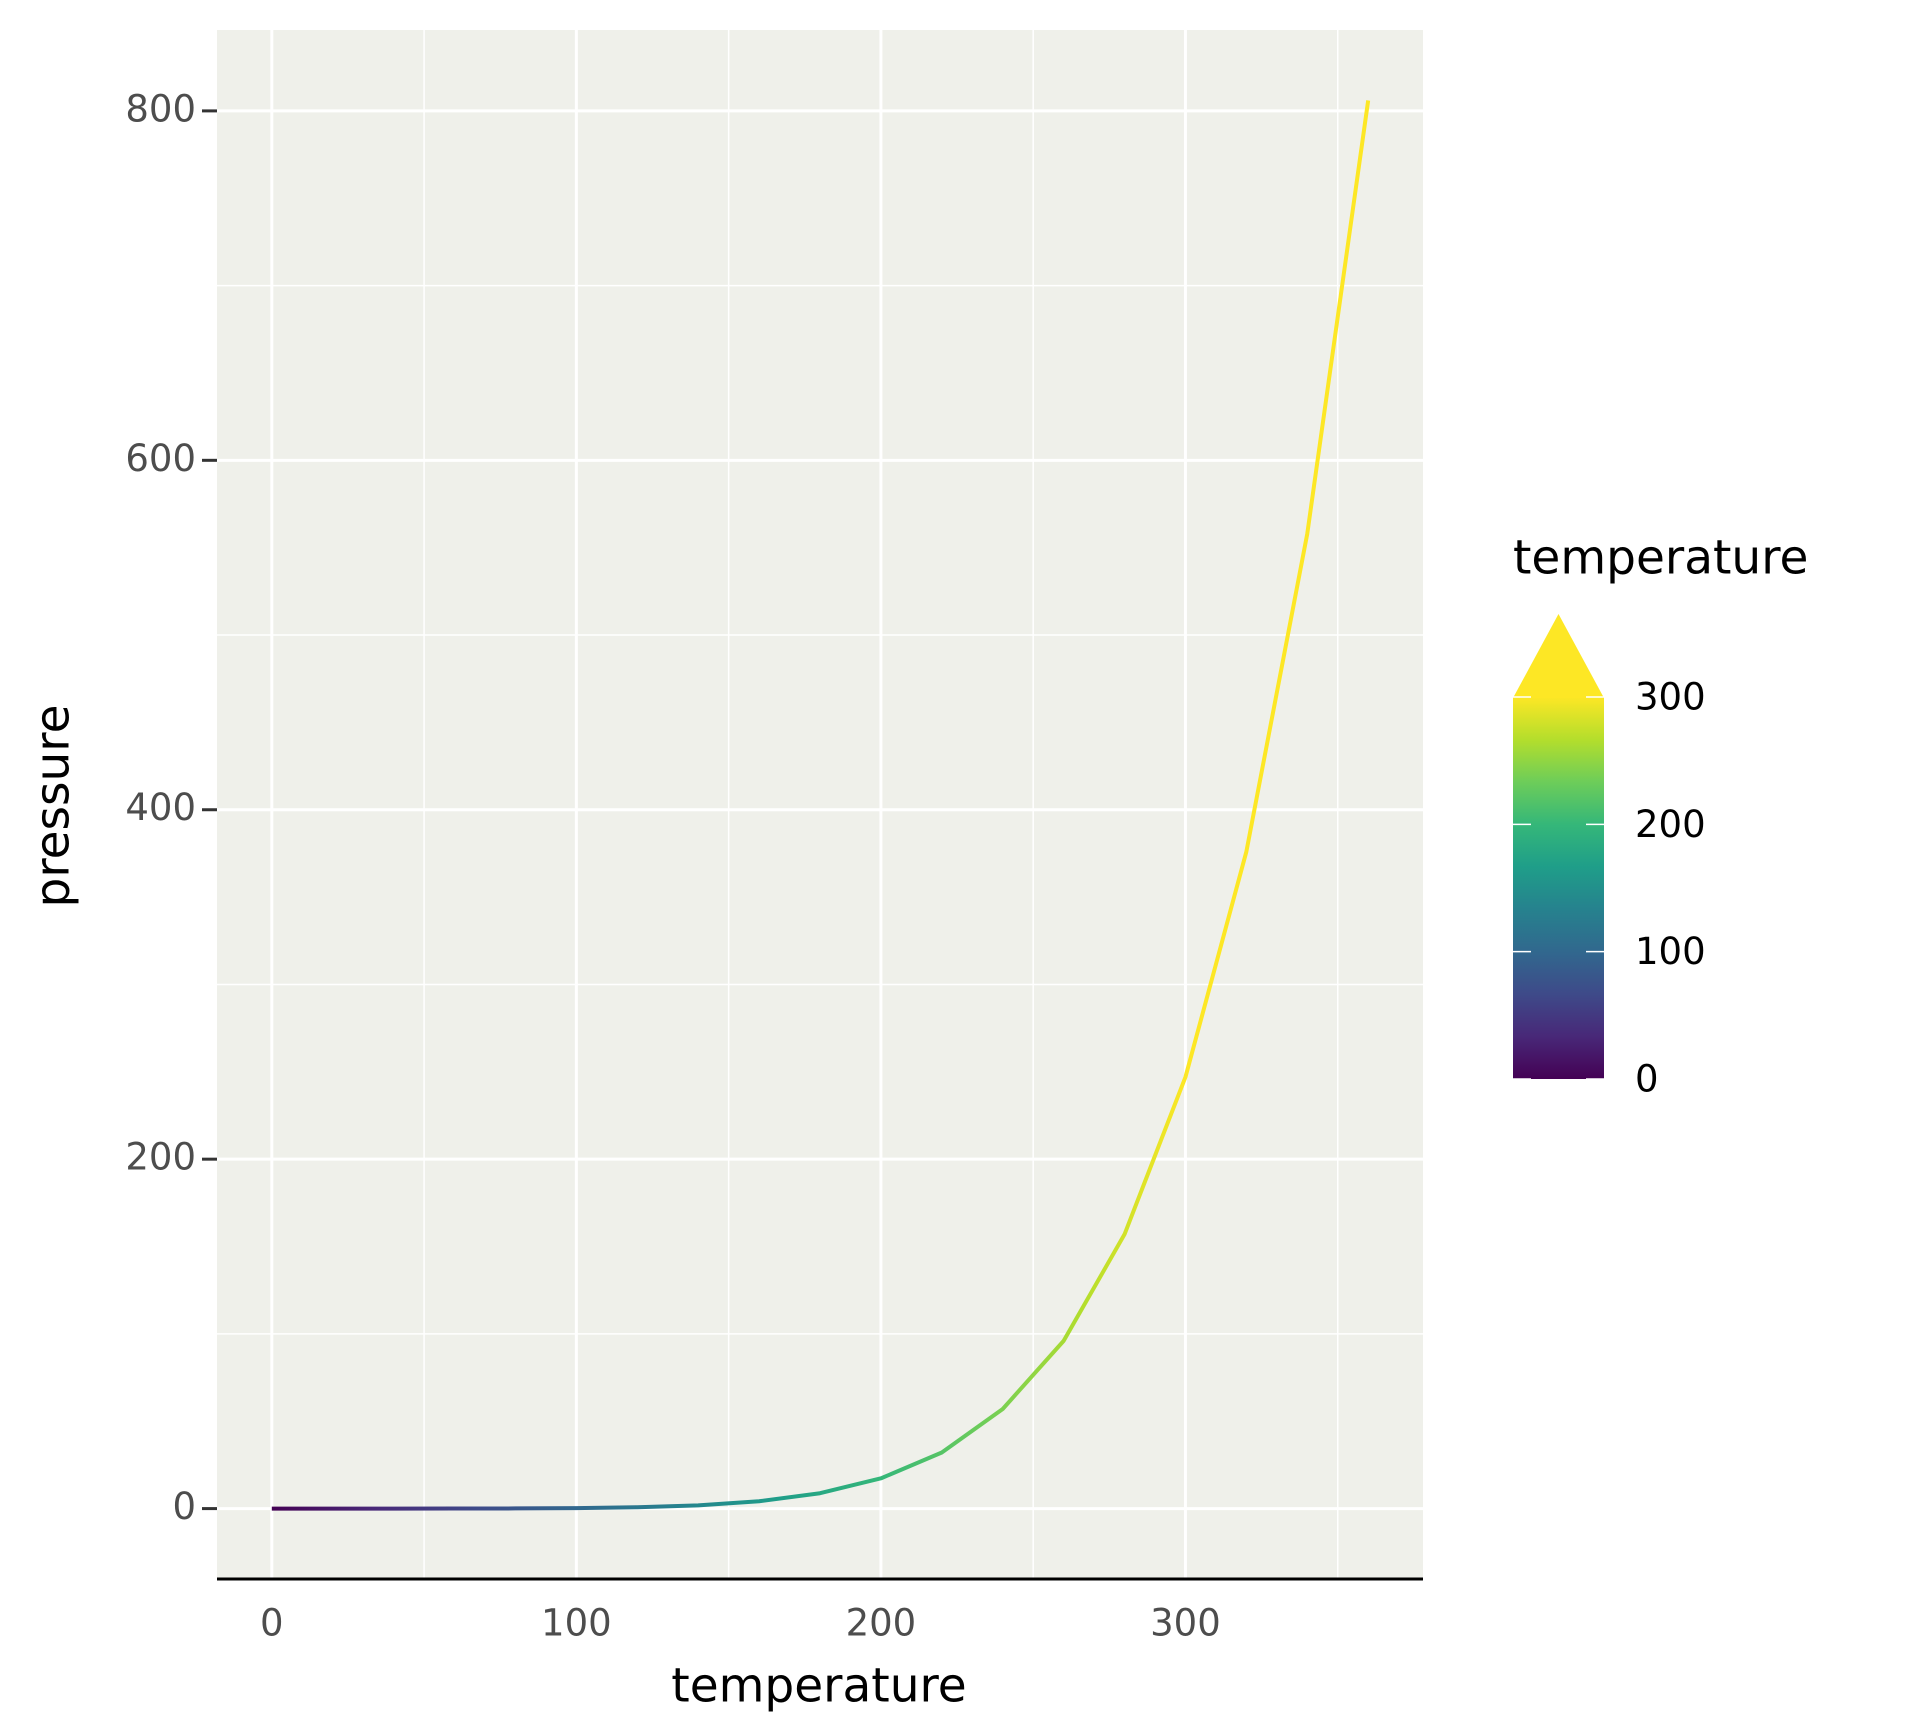 The width and height of the screenshot is (1920, 1728). What do you see at coordinates (1558, 656) in the screenshot?
I see `colorbar-arrow` at bounding box center [1558, 656].